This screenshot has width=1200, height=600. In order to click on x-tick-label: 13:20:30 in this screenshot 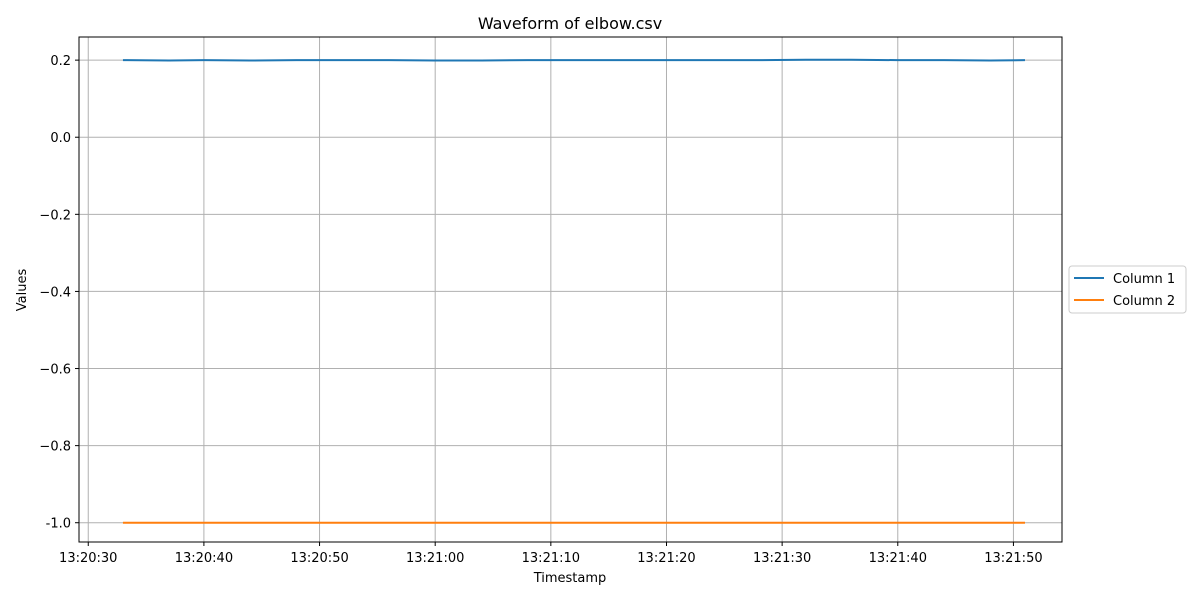, I will do `click(88, 558)`.